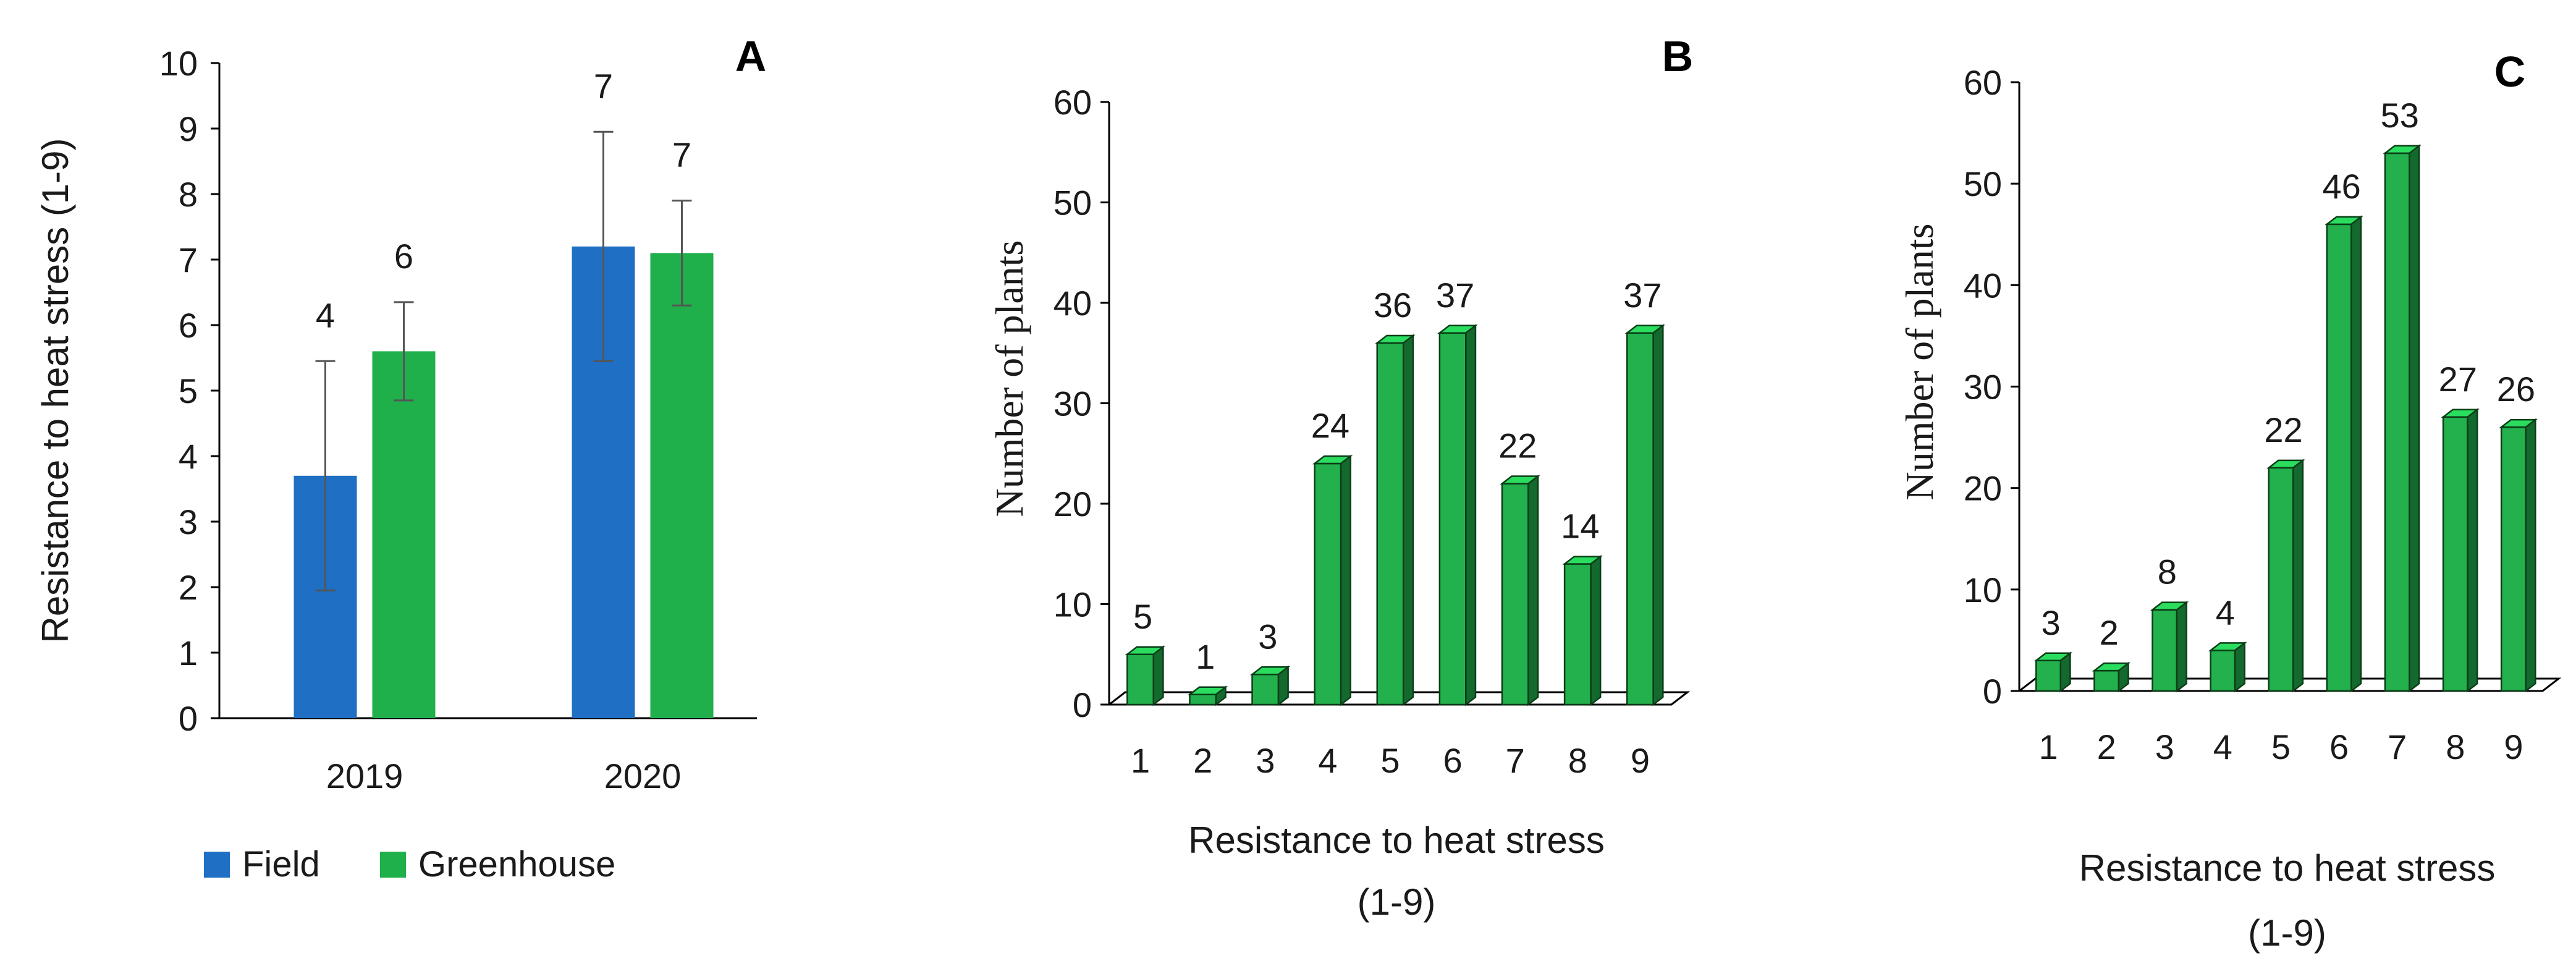 The width and height of the screenshot is (2576, 966). What do you see at coordinates (643, 775) in the screenshot?
I see `x-tick-label: 2020` at bounding box center [643, 775].